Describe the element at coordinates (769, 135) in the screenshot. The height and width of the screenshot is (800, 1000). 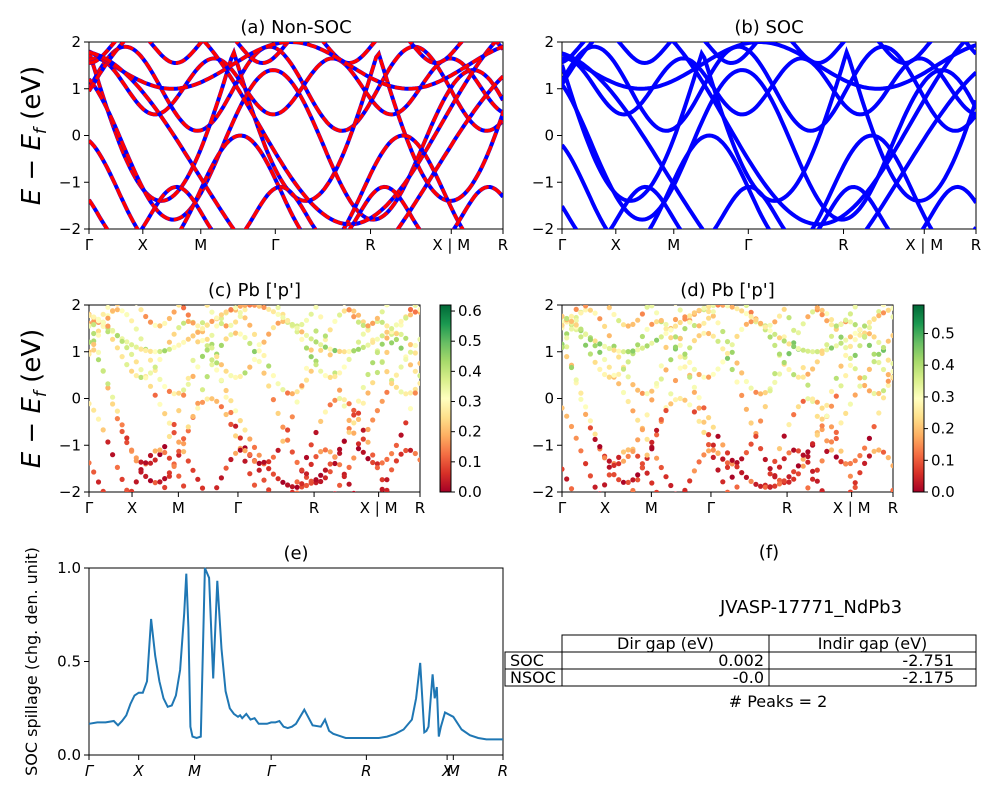
I see `bands` at that location.